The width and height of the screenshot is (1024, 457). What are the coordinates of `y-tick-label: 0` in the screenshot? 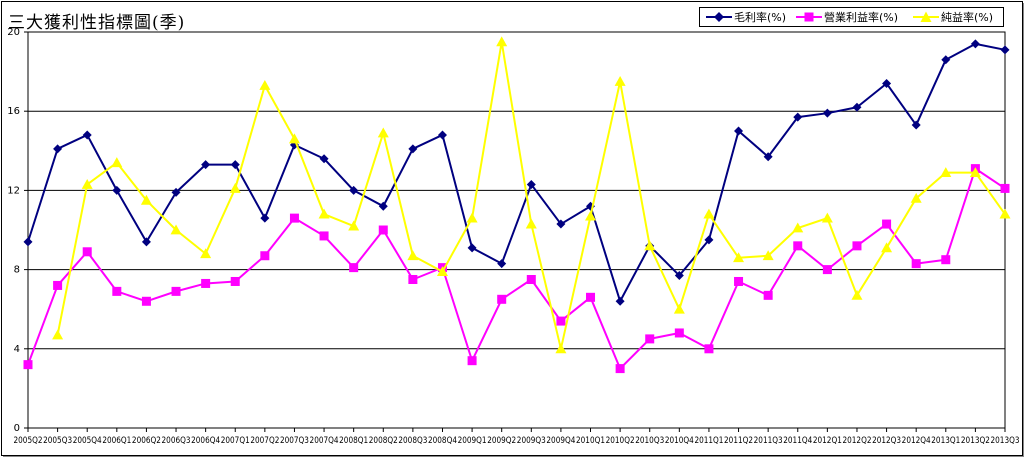 It's located at (17, 428).